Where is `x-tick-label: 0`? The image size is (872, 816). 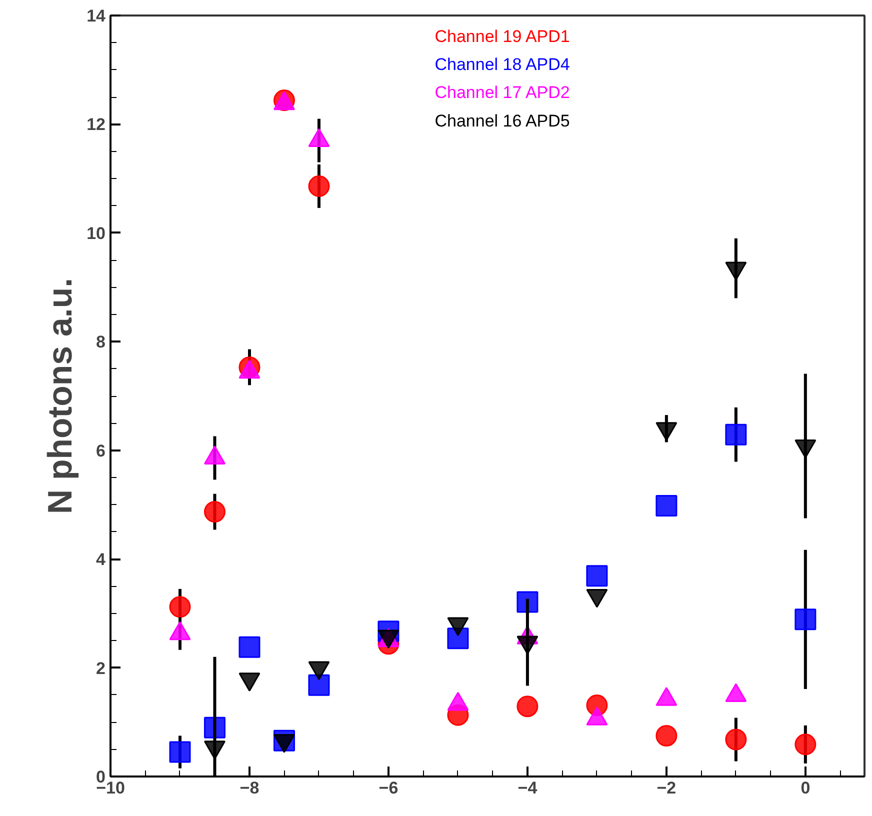
x-tick-label: 0 is located at coordinates (805, 788).